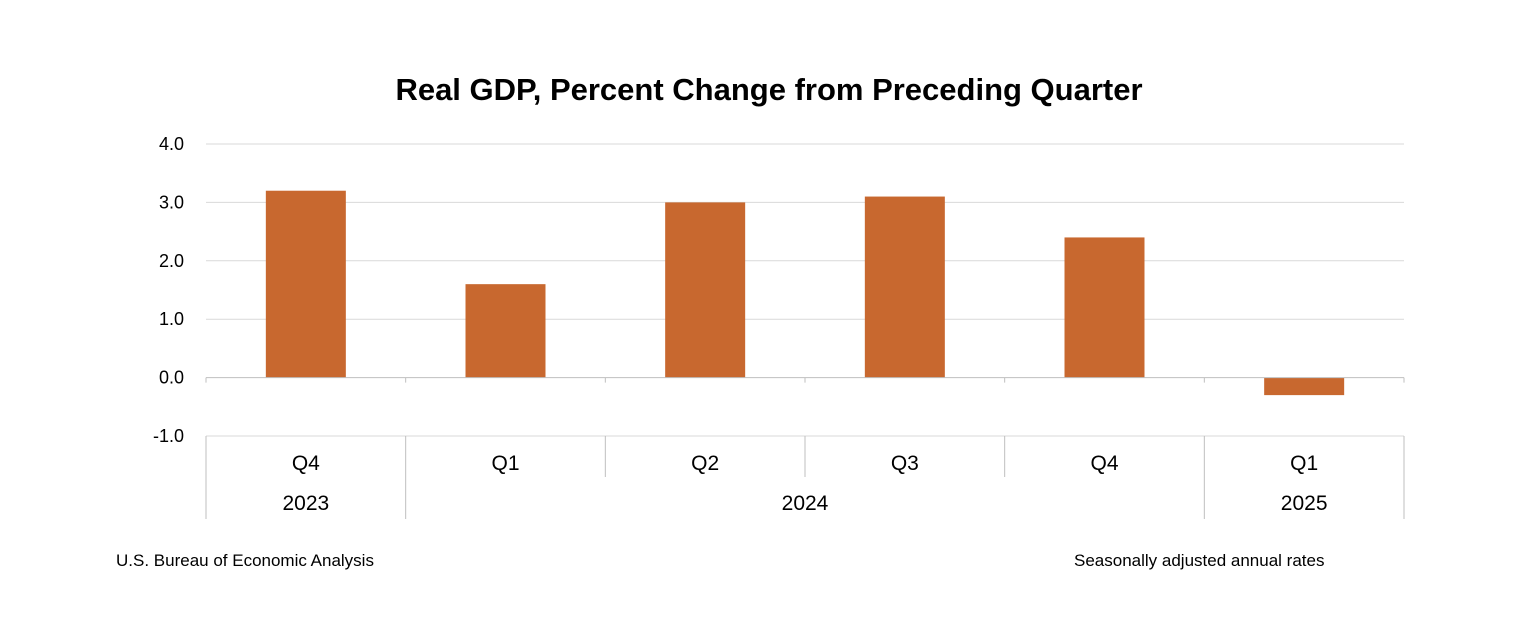 The image size is (1532, 632). What do you see at coordinates (171, 378) in the screenshot?
I see `y-tick-label: 0.0` at bounding box center [171, 378].